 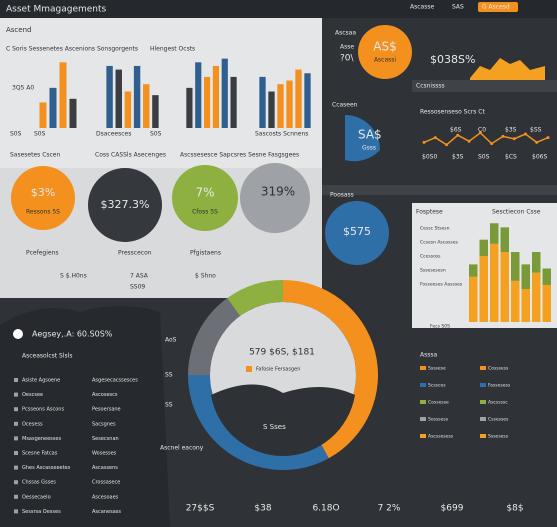 What do you see at coordinates (422, 7) in the screenshot?
I see `nav-item: Ascasse` at bounding box center [422, 7].